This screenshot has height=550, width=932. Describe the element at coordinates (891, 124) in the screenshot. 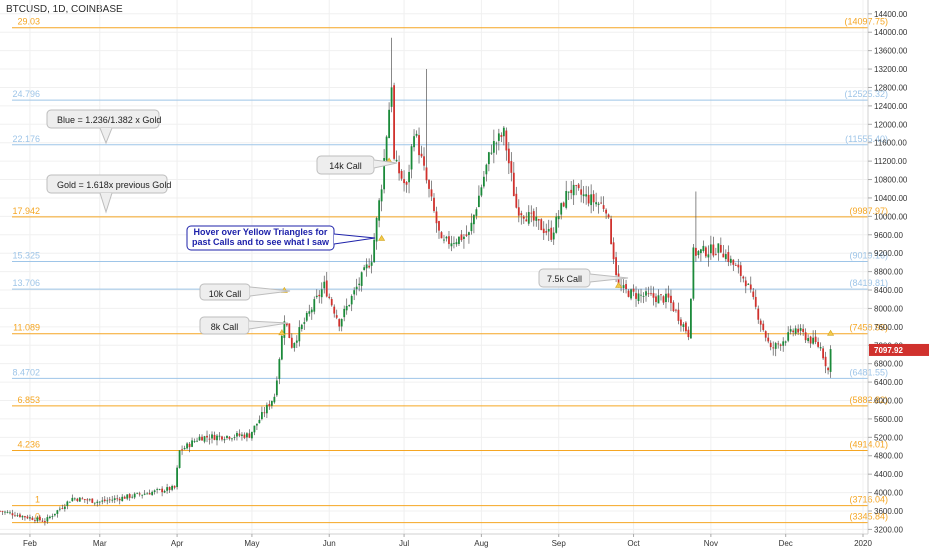

I see `price-tick-label: 12000.00` at that location.